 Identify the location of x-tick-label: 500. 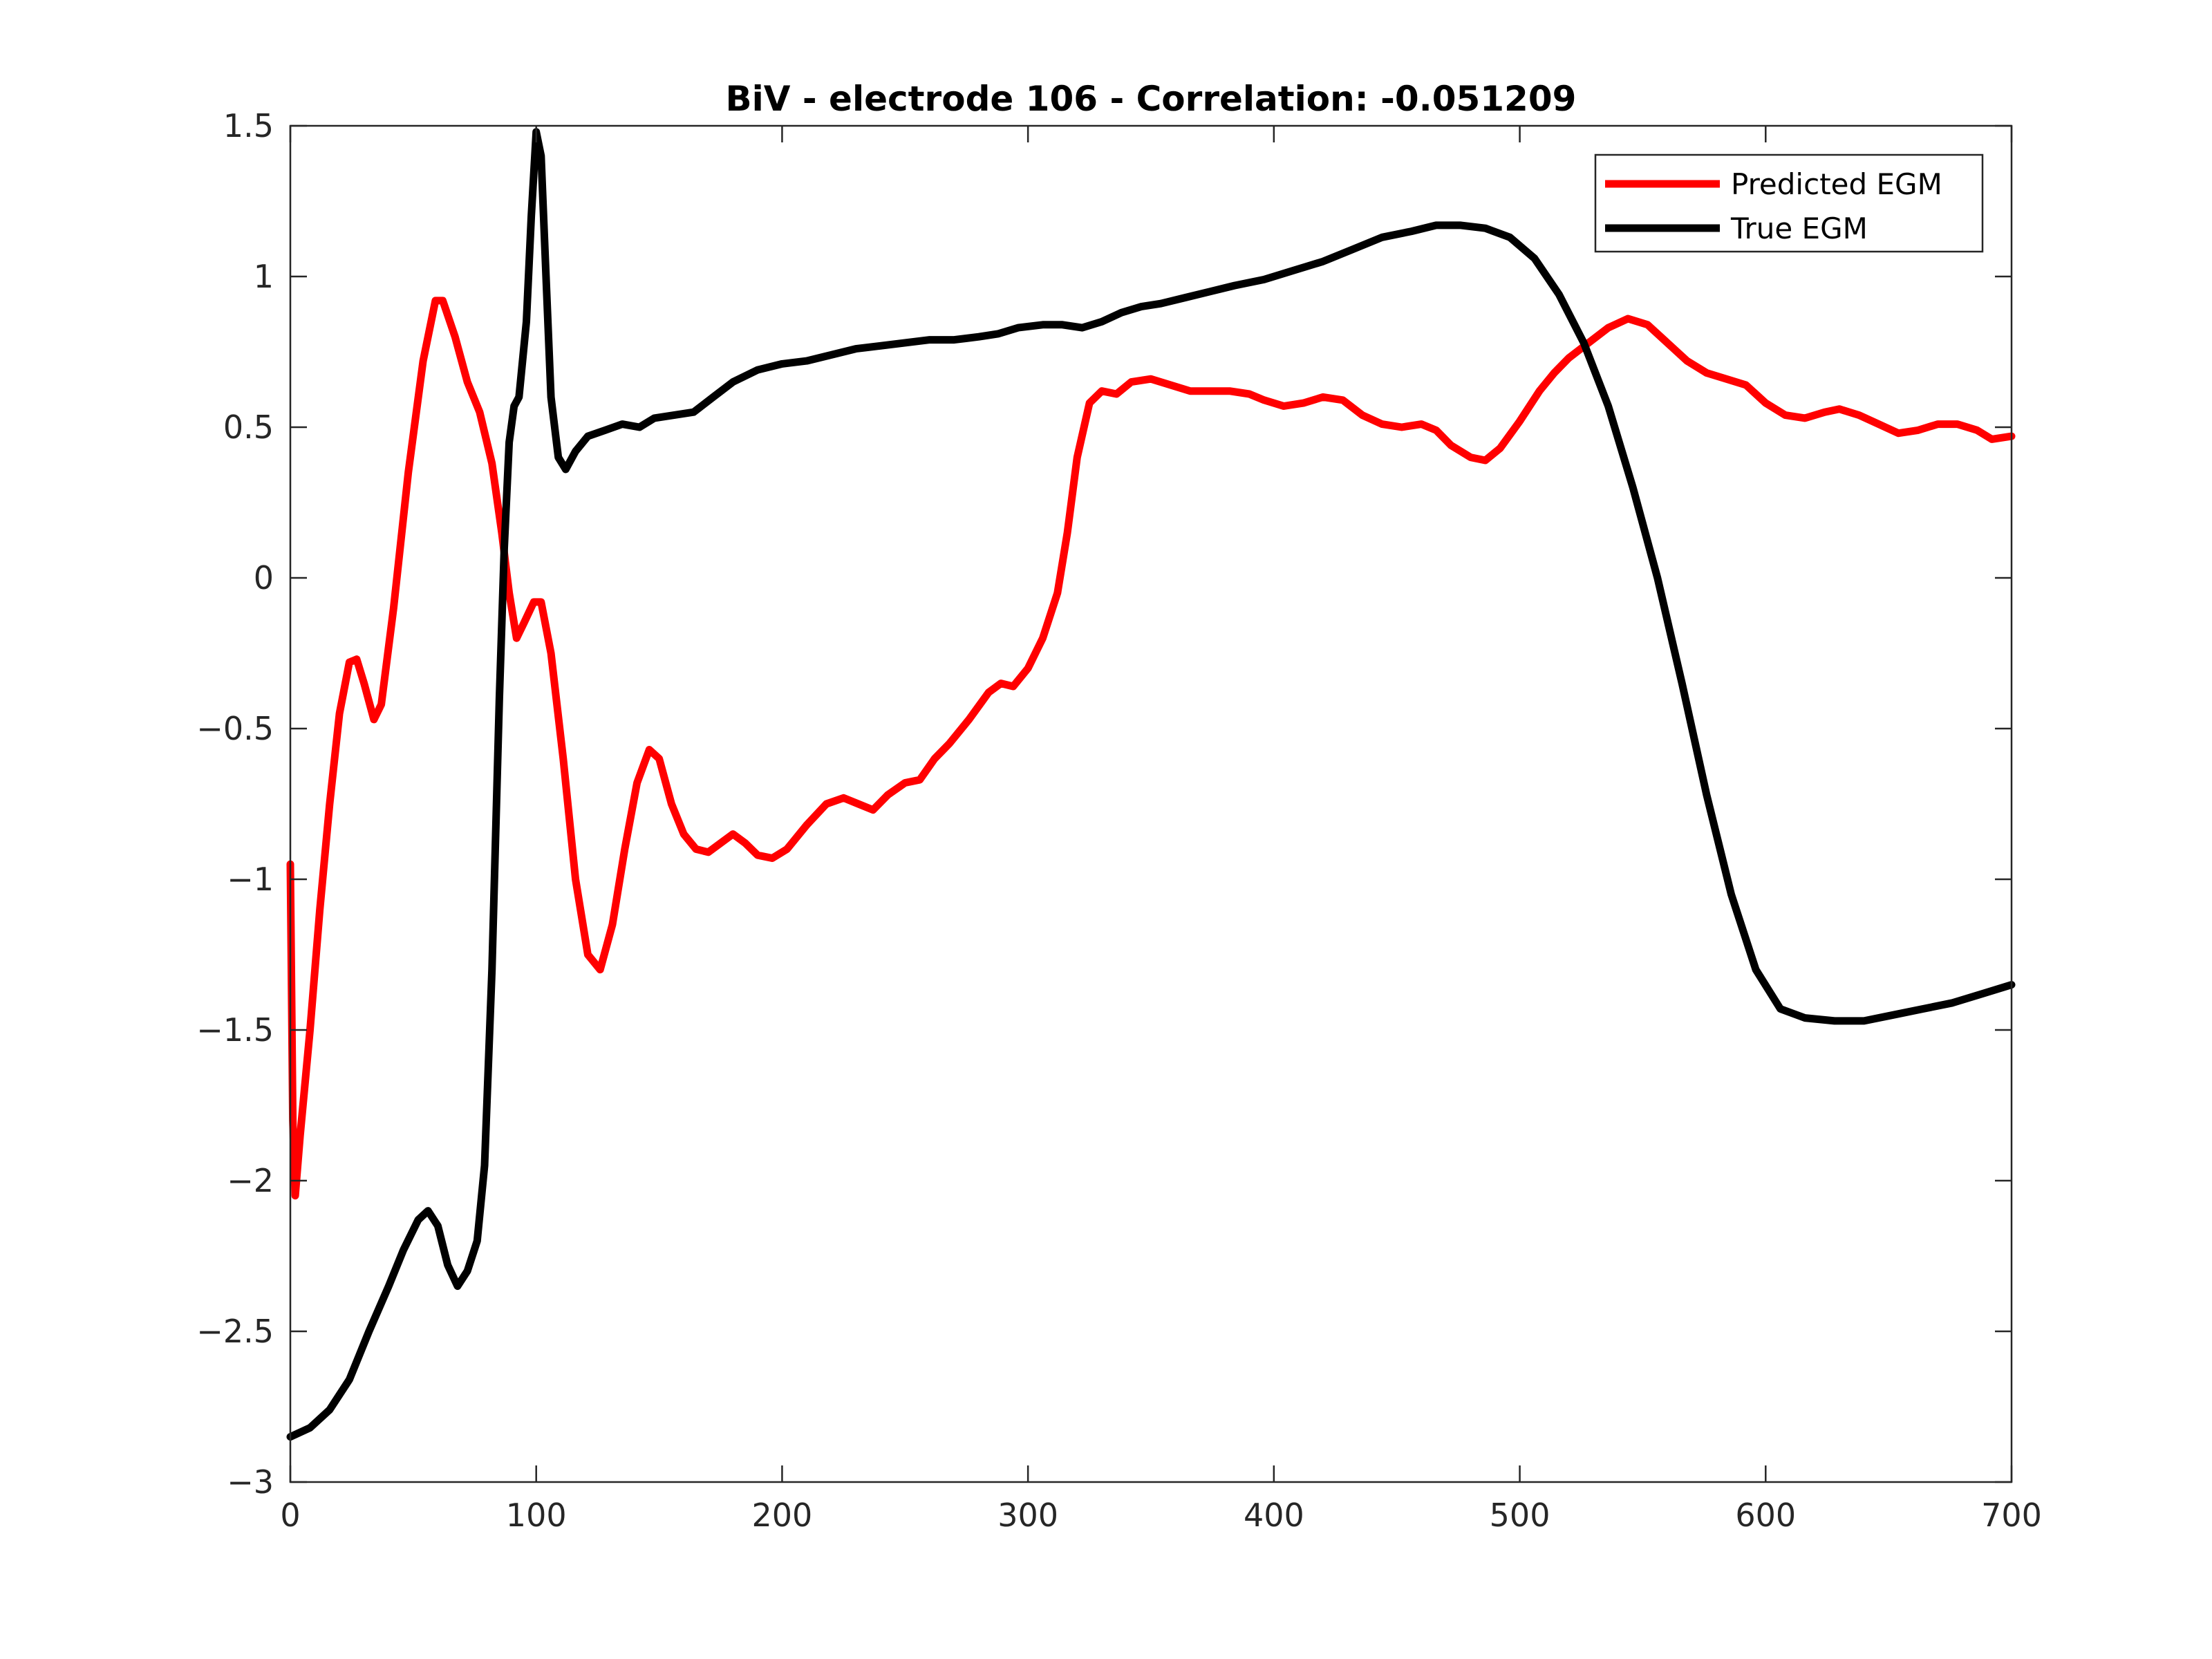
(1520, 1516).